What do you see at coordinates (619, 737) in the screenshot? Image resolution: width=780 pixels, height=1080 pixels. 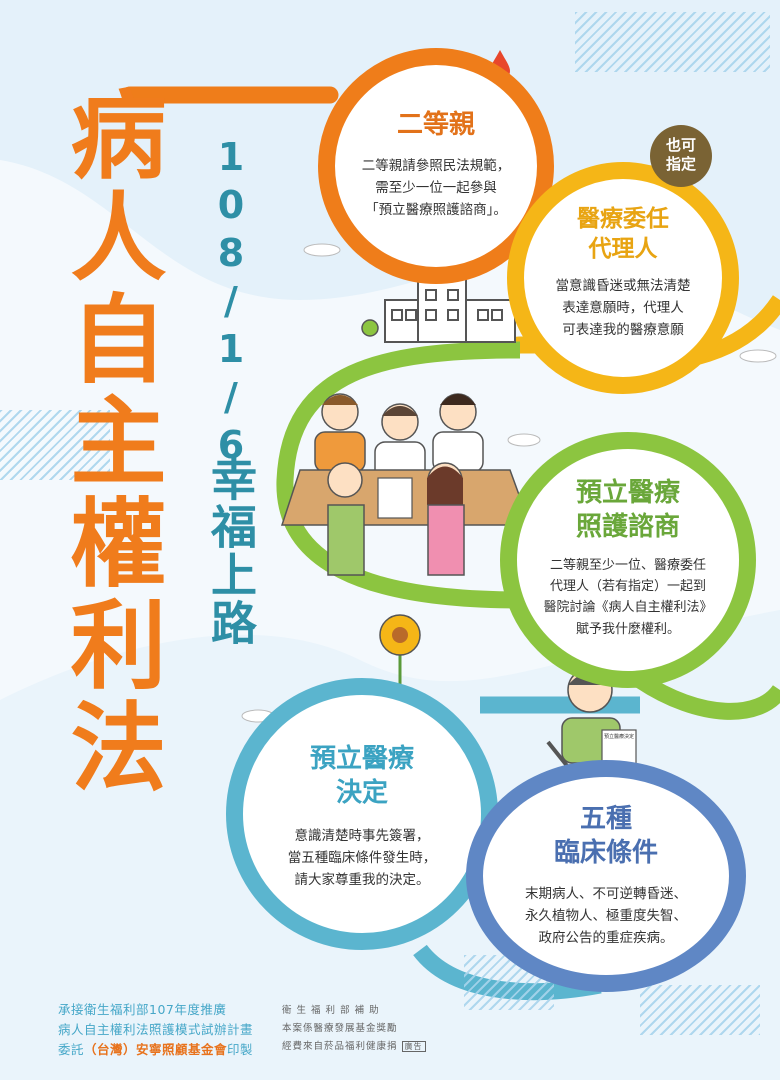 I see `document-label: 預立醫療決定` at bounding box center [619, 737].